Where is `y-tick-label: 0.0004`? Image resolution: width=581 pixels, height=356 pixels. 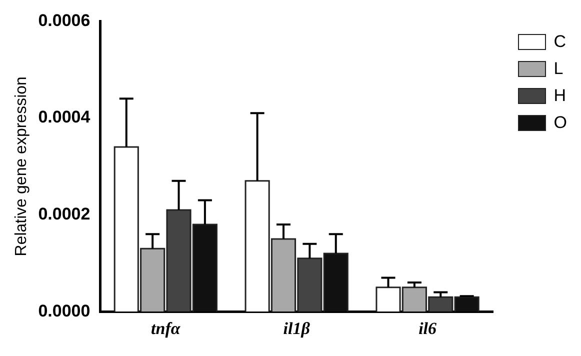
y-tick-label: 0.0004 is located at coordinates (64, 117).